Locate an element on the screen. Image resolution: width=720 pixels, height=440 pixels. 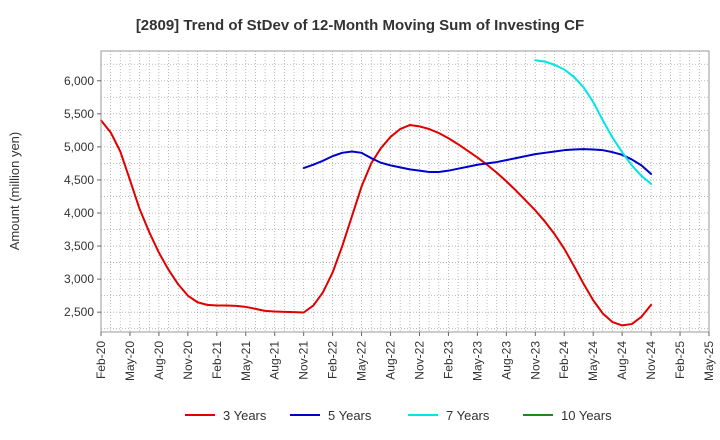
x-tick-label: Aug-20 is located at coordinates (159, 360).